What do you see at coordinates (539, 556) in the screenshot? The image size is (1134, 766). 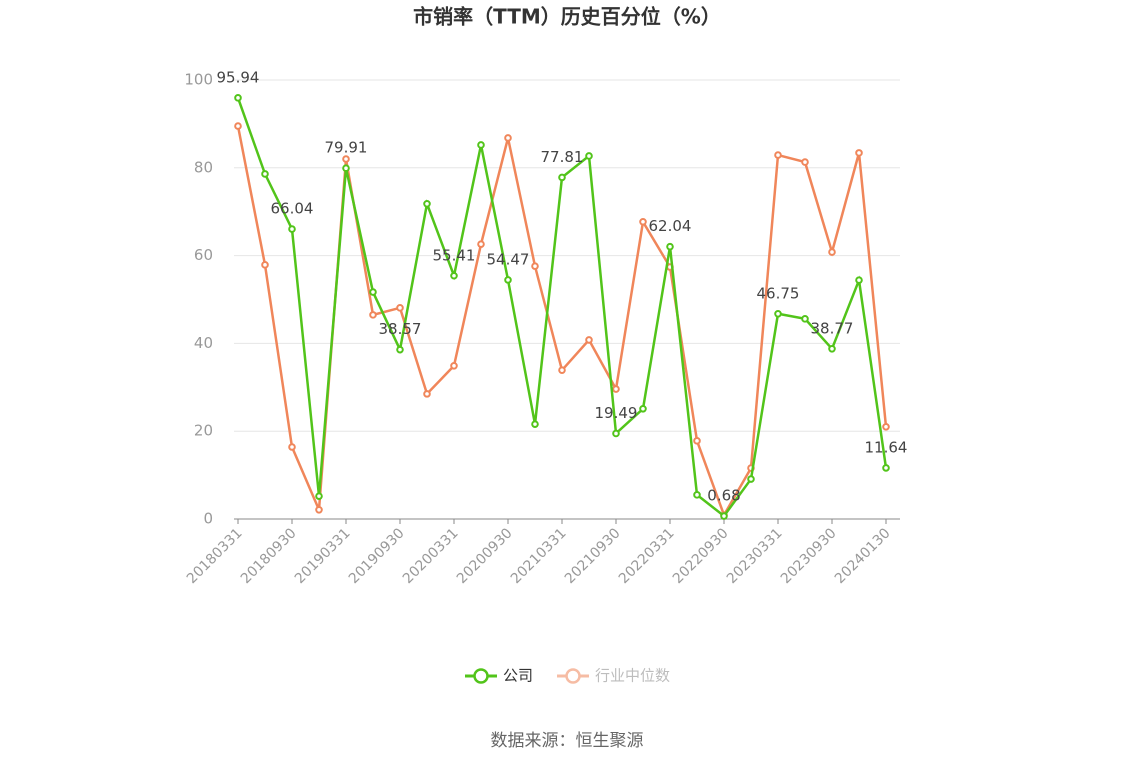 I see `x-tick-label: 20210331` at bounding box center [539, 556].